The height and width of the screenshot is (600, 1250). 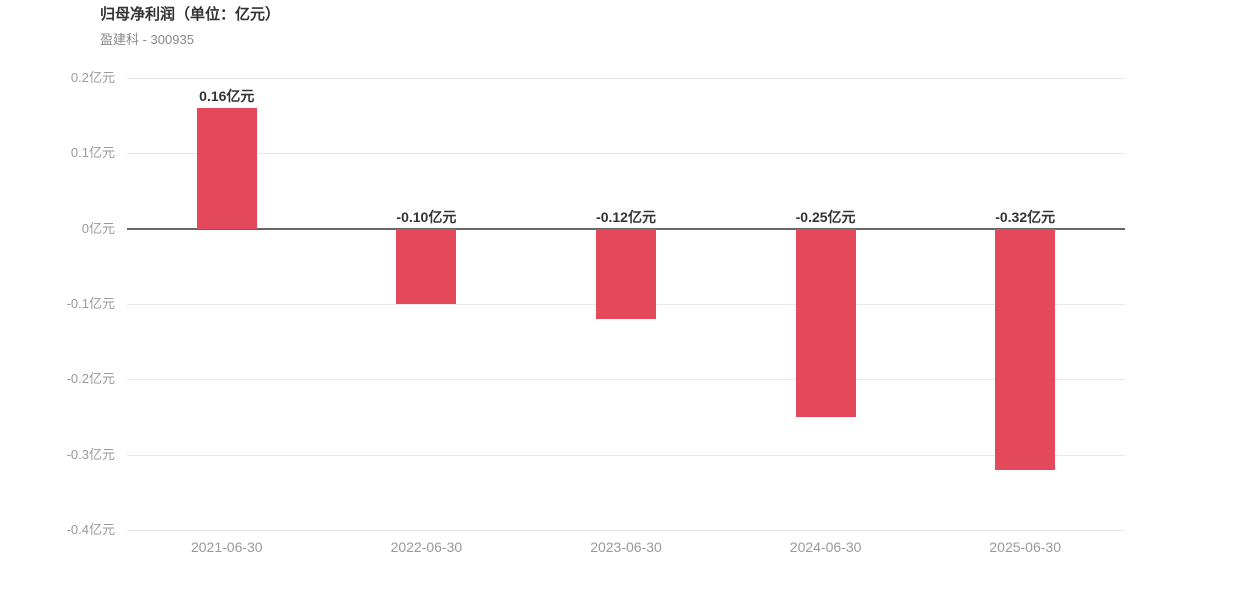 I want to click on y-axis-tick-label: -0.3亿元, so click(x=90, y=454).